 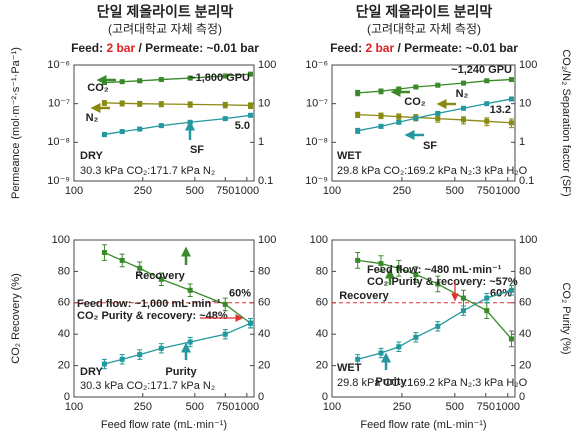 What do you see at coordinates (432, 383) in the screenshot?
I see `condition-label: 29.8 kPa CO₂:169.2 kPa N₂:3 kPa H₂O` at bounding box center [432, 383].